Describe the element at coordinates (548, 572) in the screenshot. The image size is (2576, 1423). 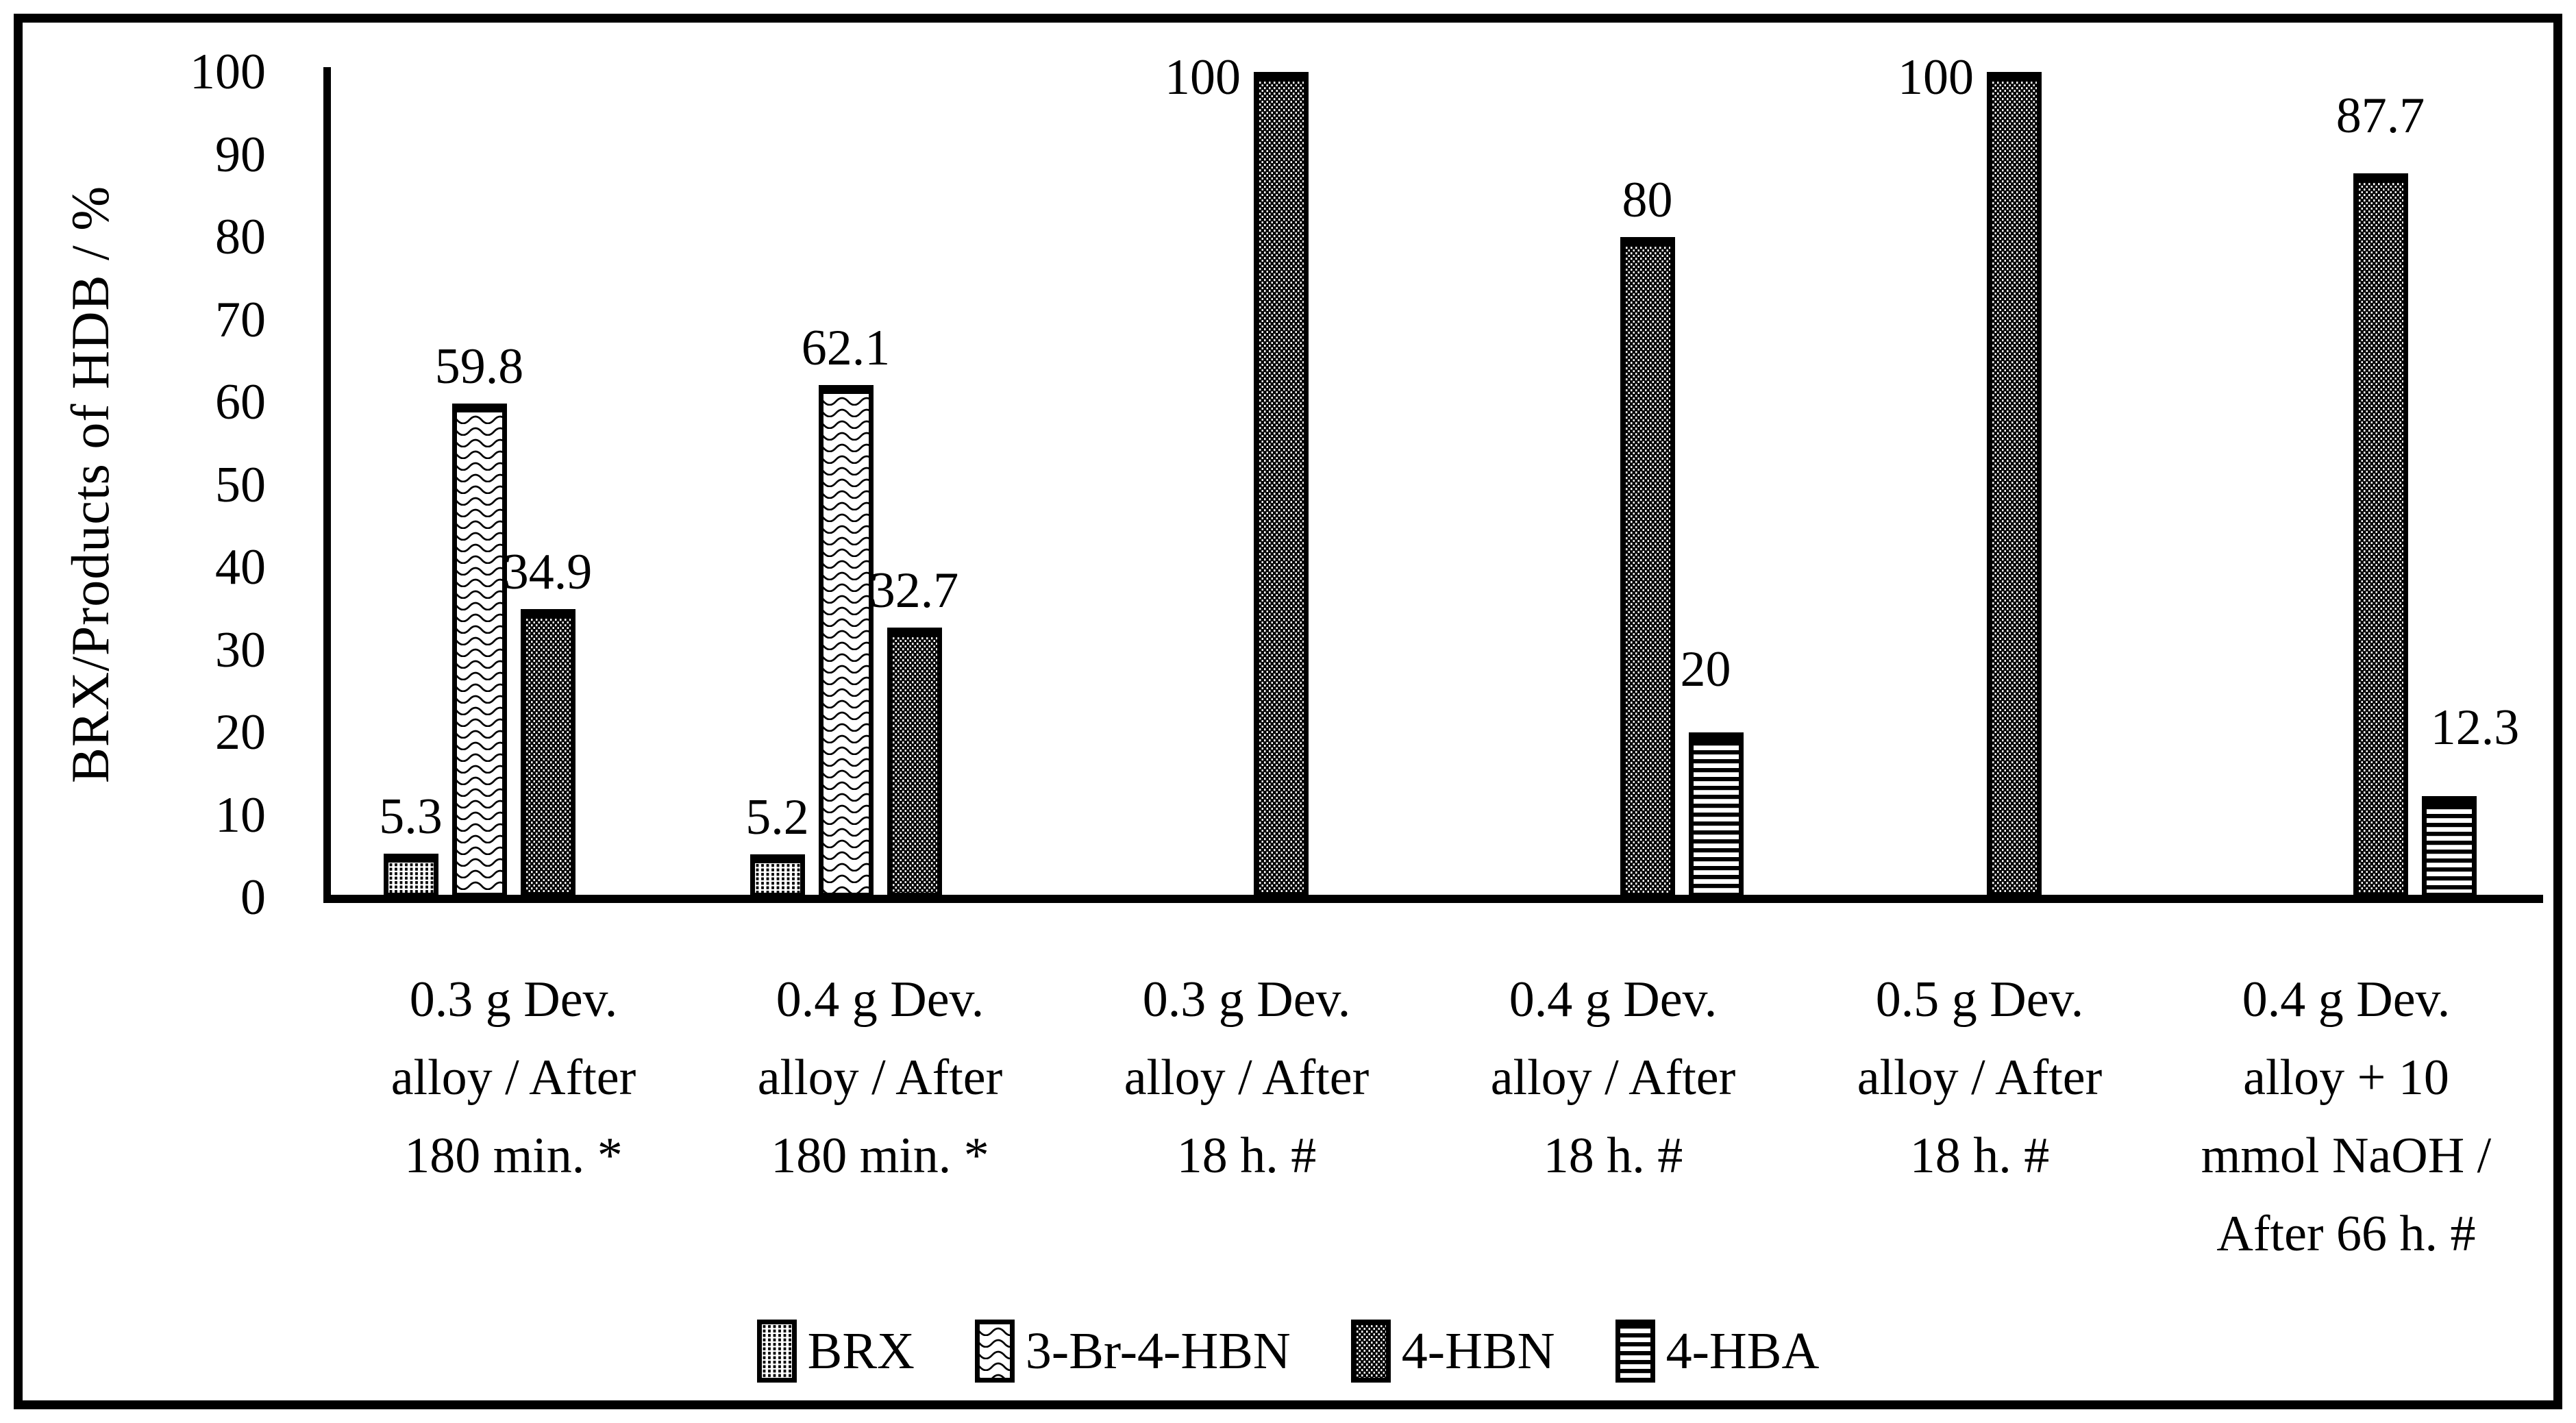
I see `bar-value-label: 34.9` at that location.